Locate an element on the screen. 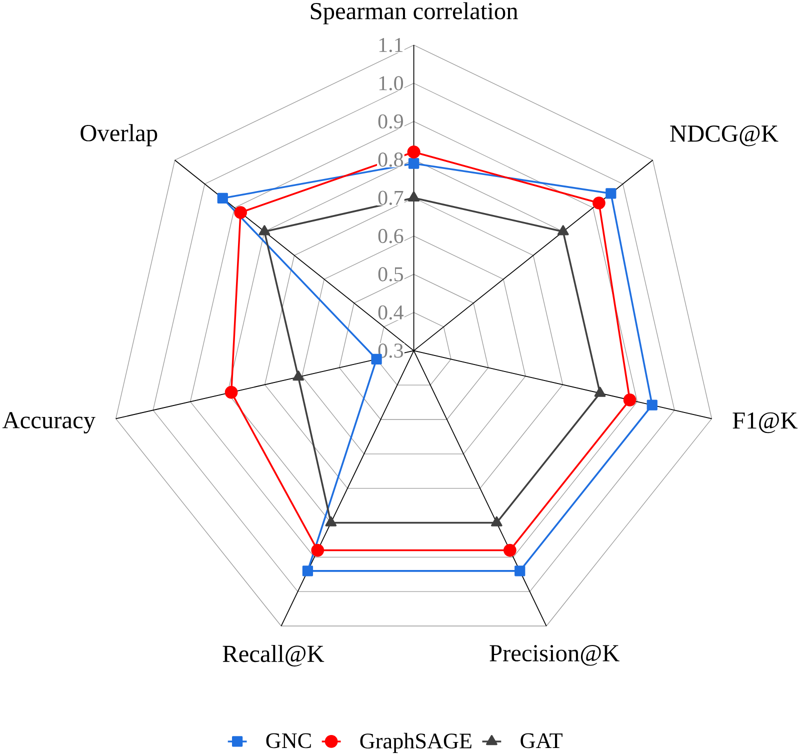 The image size is (800, 754). spoke-label: Precision@K is located at coordinates (555, 655).